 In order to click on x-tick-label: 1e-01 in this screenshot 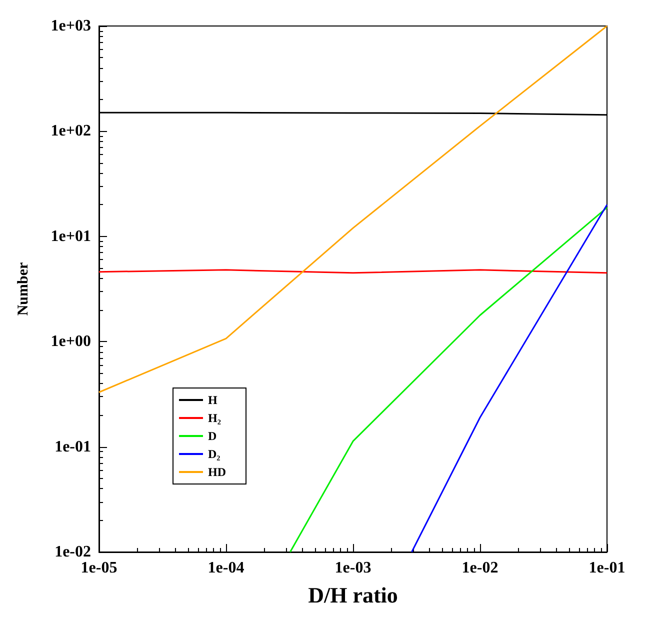, I will do `click(607, 568)`.